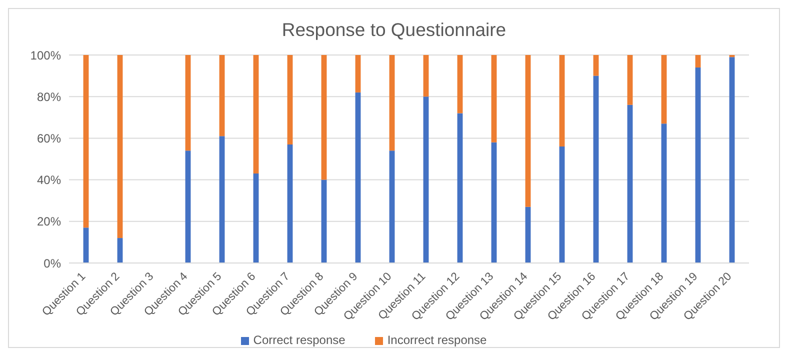  I want to click on legend-label: Incorrect response, so click(437, 340).